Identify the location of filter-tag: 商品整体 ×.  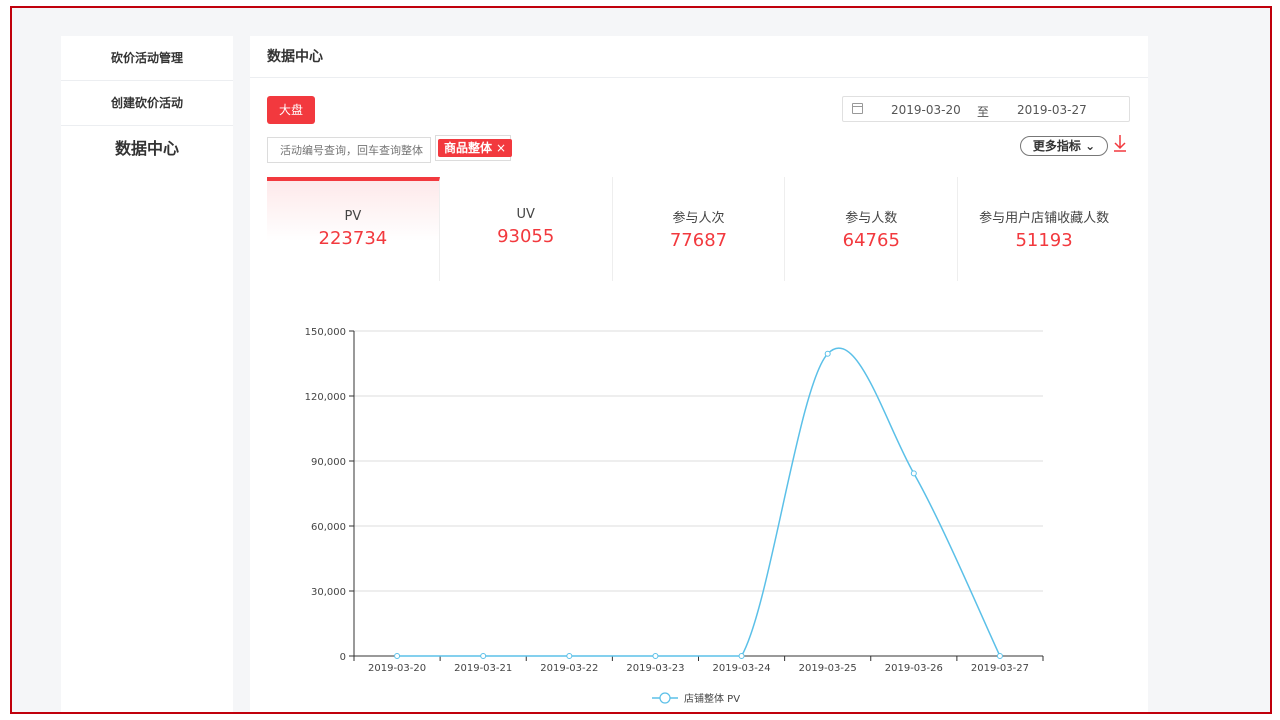
(475, 148).